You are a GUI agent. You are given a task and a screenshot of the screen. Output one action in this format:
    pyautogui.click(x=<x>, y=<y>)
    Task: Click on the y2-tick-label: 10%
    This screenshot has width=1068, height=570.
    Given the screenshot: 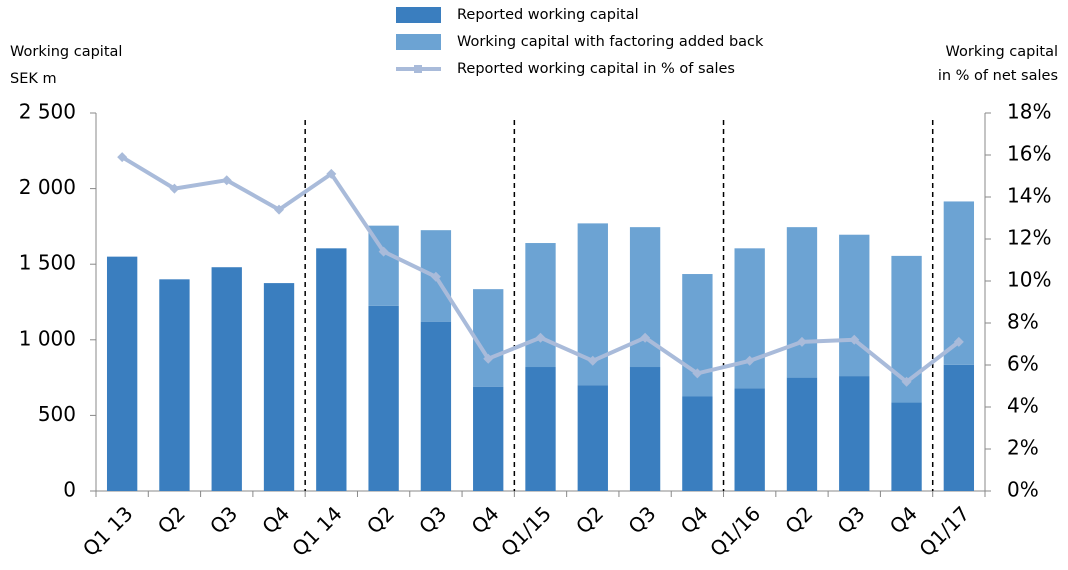 What is the action you would take?
    pyautogui.click(x=1029, y=280)
    